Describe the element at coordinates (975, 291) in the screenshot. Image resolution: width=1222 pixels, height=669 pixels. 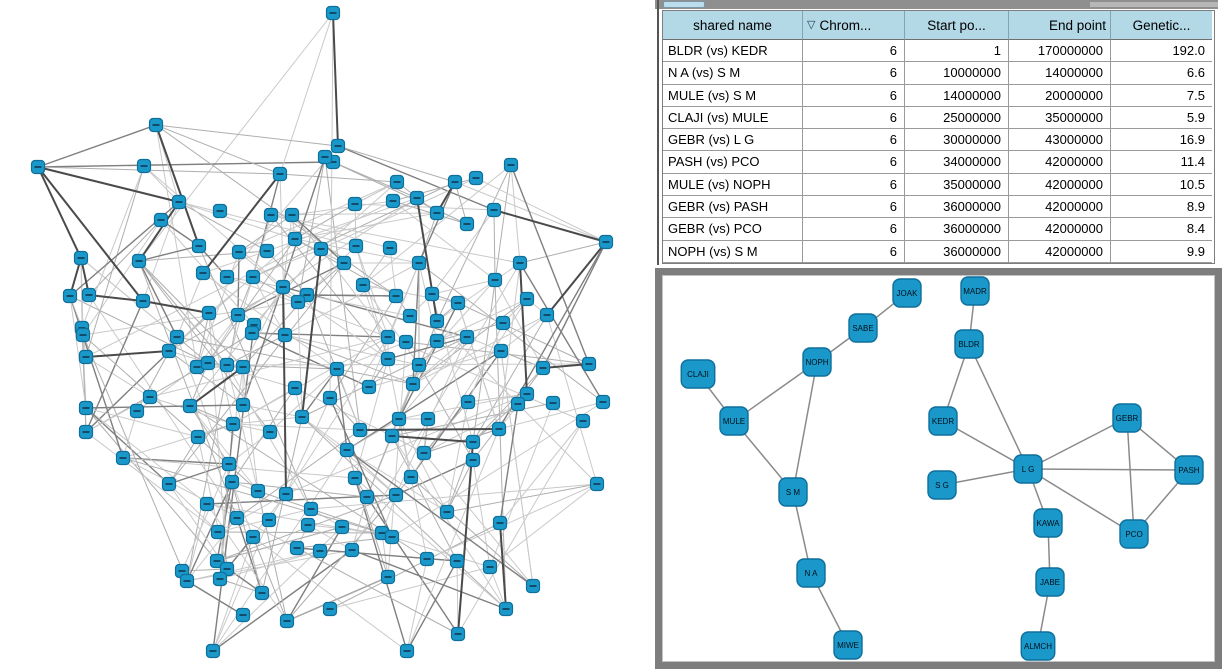
I see `network-node-madr: MADR` at that location.